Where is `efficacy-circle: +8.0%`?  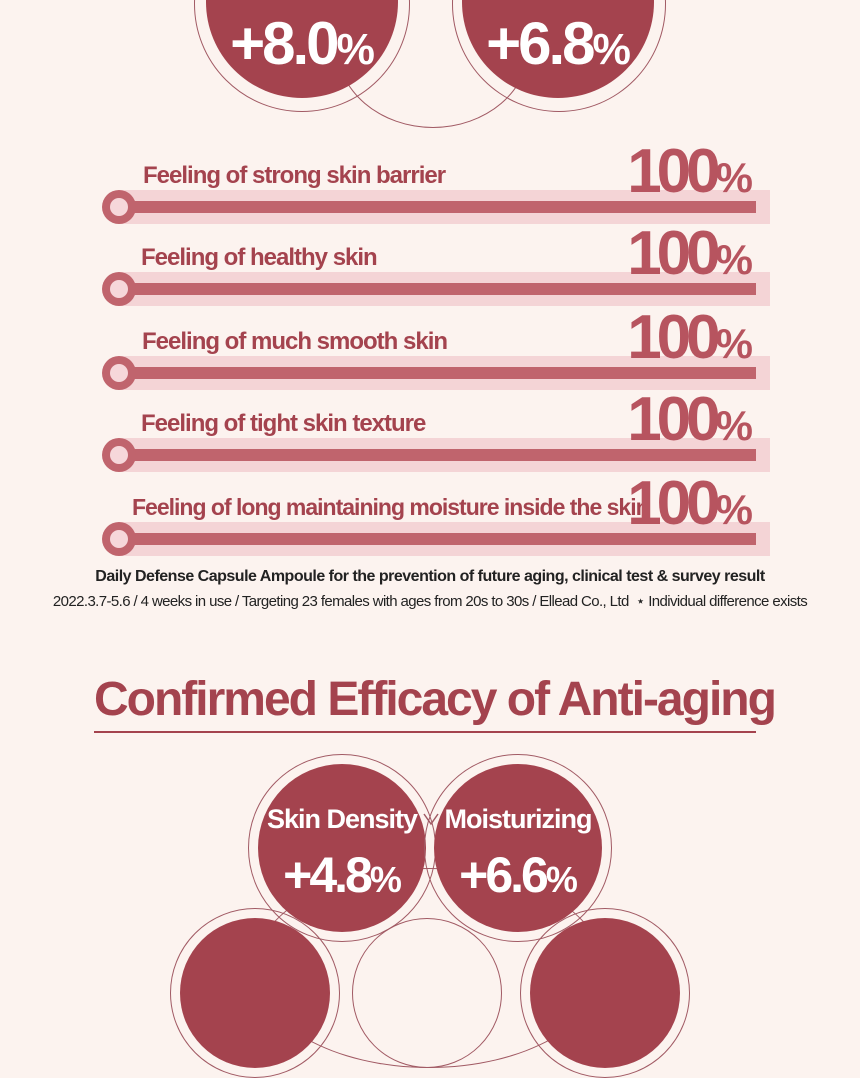 efficacy-circle: +8.0% is located at coordinates (302, 49).